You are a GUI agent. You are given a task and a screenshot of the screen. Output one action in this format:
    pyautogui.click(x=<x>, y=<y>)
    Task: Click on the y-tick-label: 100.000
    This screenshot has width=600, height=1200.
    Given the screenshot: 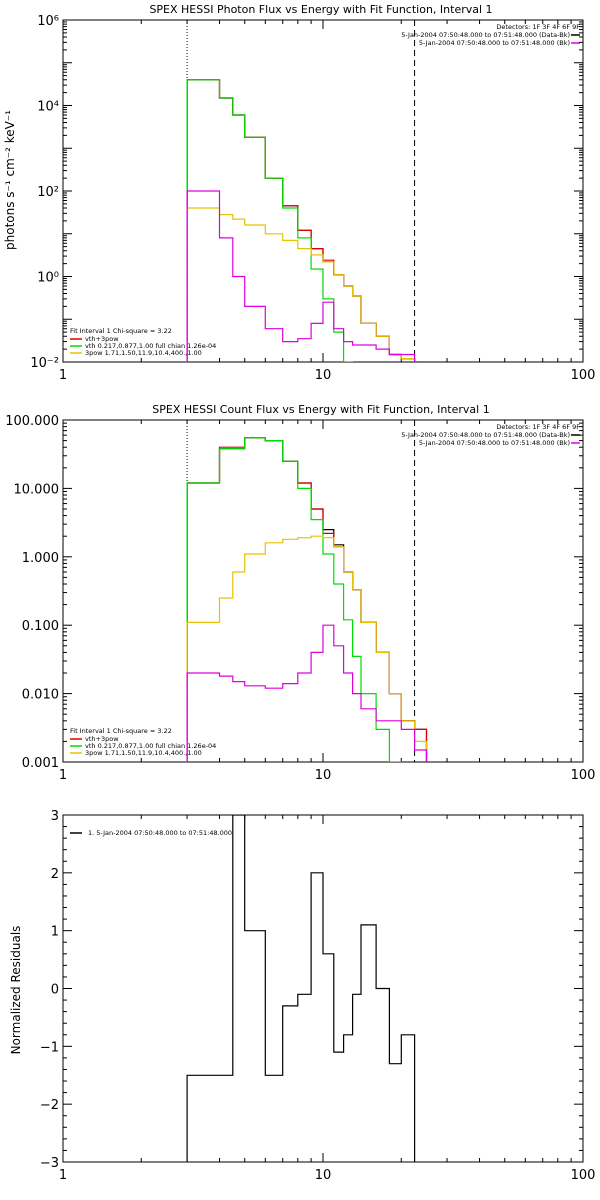 What is the action you would take?
    pyautogui.click(x=32, y=421)
    